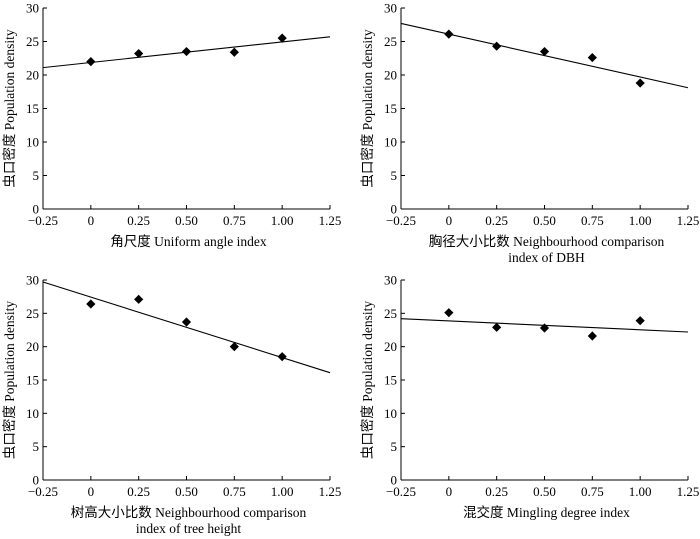 Image resolution: width=700 pixels, height=539 pixels. I want to click on x-axis-title: 混交度 Mingling degree index, so click(546, 512).